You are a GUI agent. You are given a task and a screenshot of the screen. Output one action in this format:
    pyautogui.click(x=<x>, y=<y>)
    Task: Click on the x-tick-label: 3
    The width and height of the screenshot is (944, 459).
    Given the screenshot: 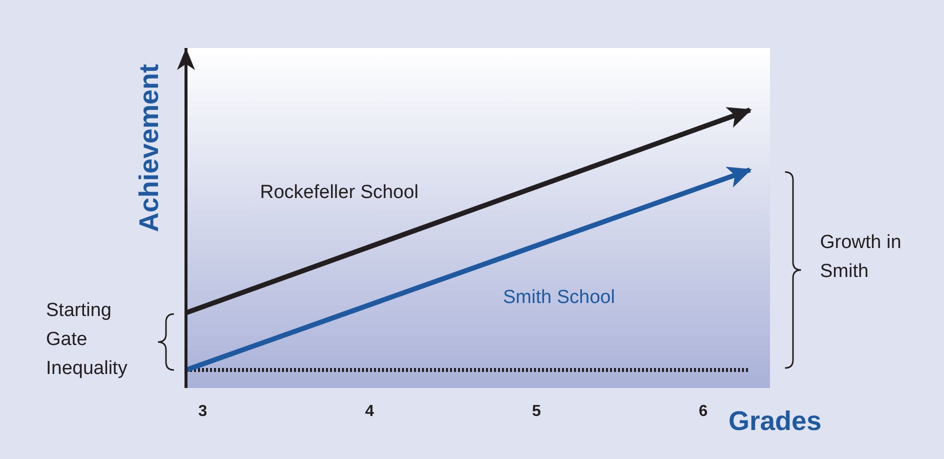 What is the action you would take?
    pyautogui.click(x=203, y=411)
    